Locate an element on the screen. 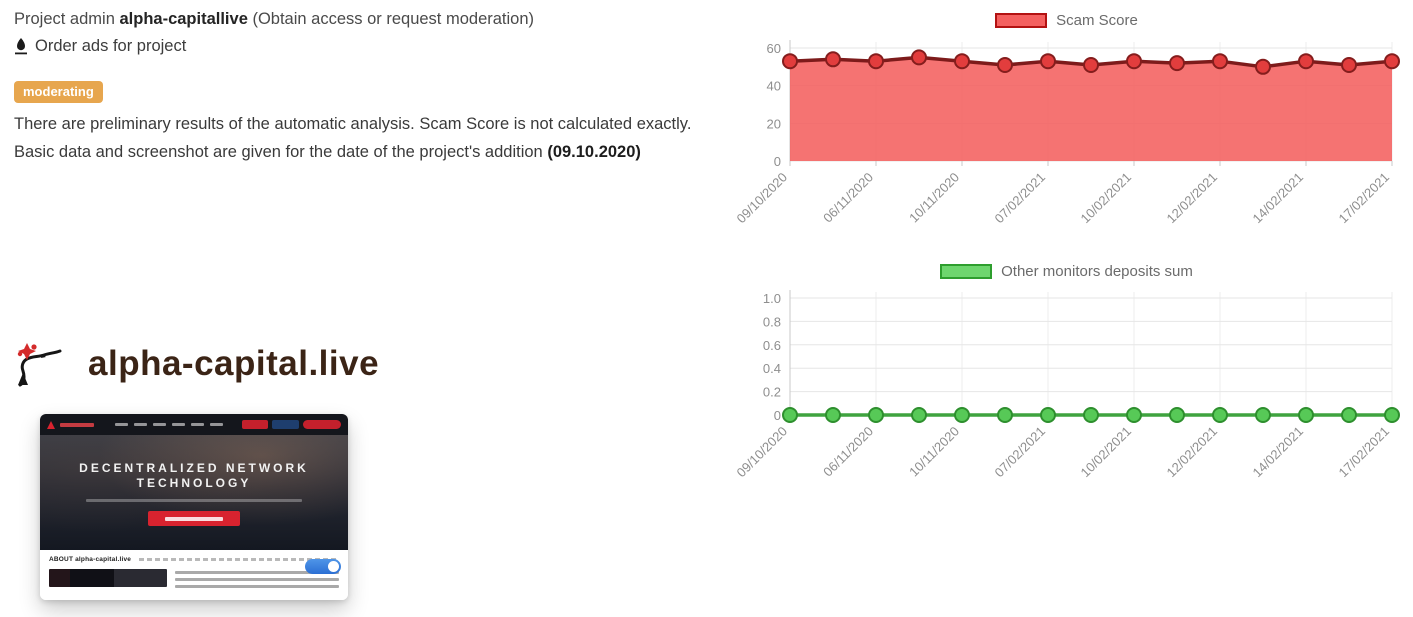 Image resolution: width=1413 pixels, height=617 pixels. thumb-navbar is located at coordinates (194, 424).